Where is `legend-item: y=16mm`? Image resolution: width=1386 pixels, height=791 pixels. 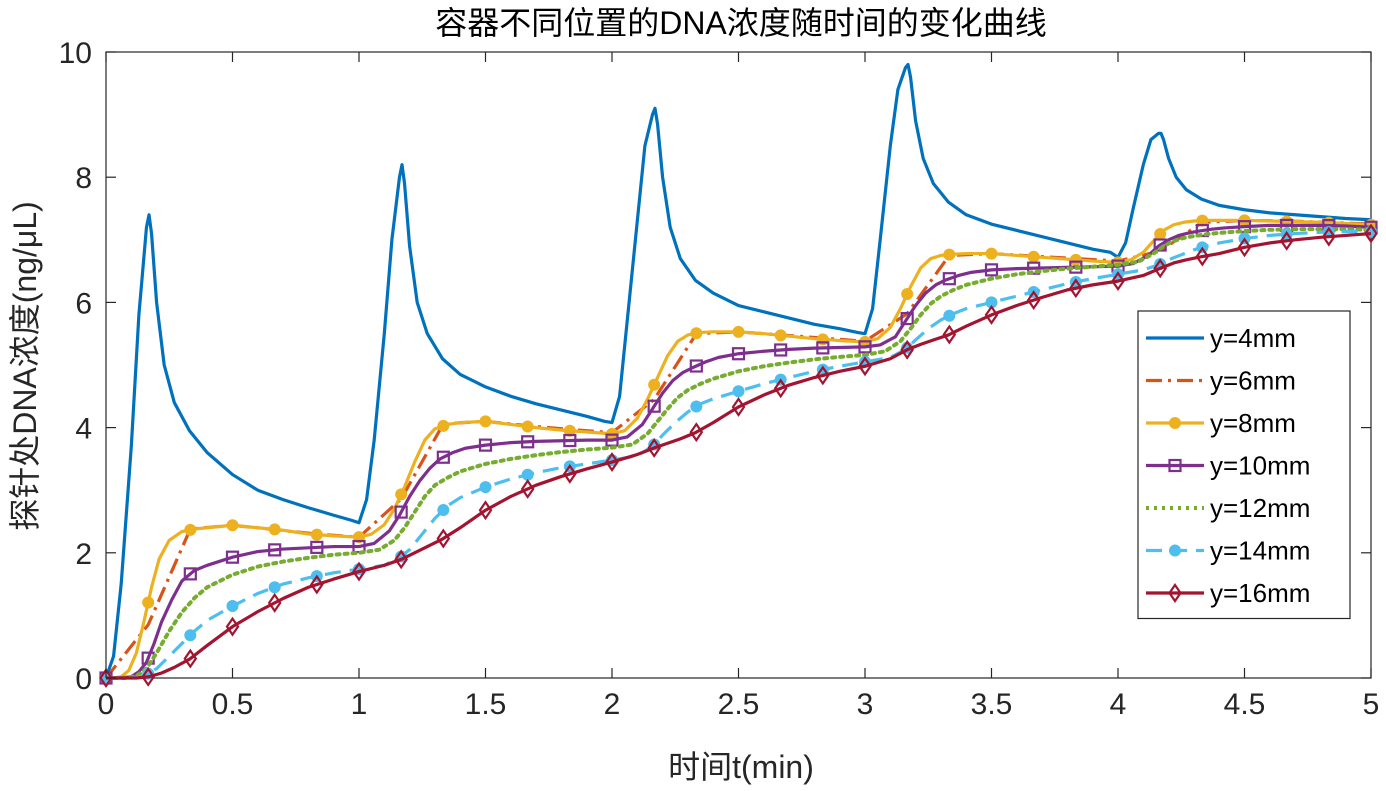 legend-item: y=16mm is located at coordinates (1228, 593).